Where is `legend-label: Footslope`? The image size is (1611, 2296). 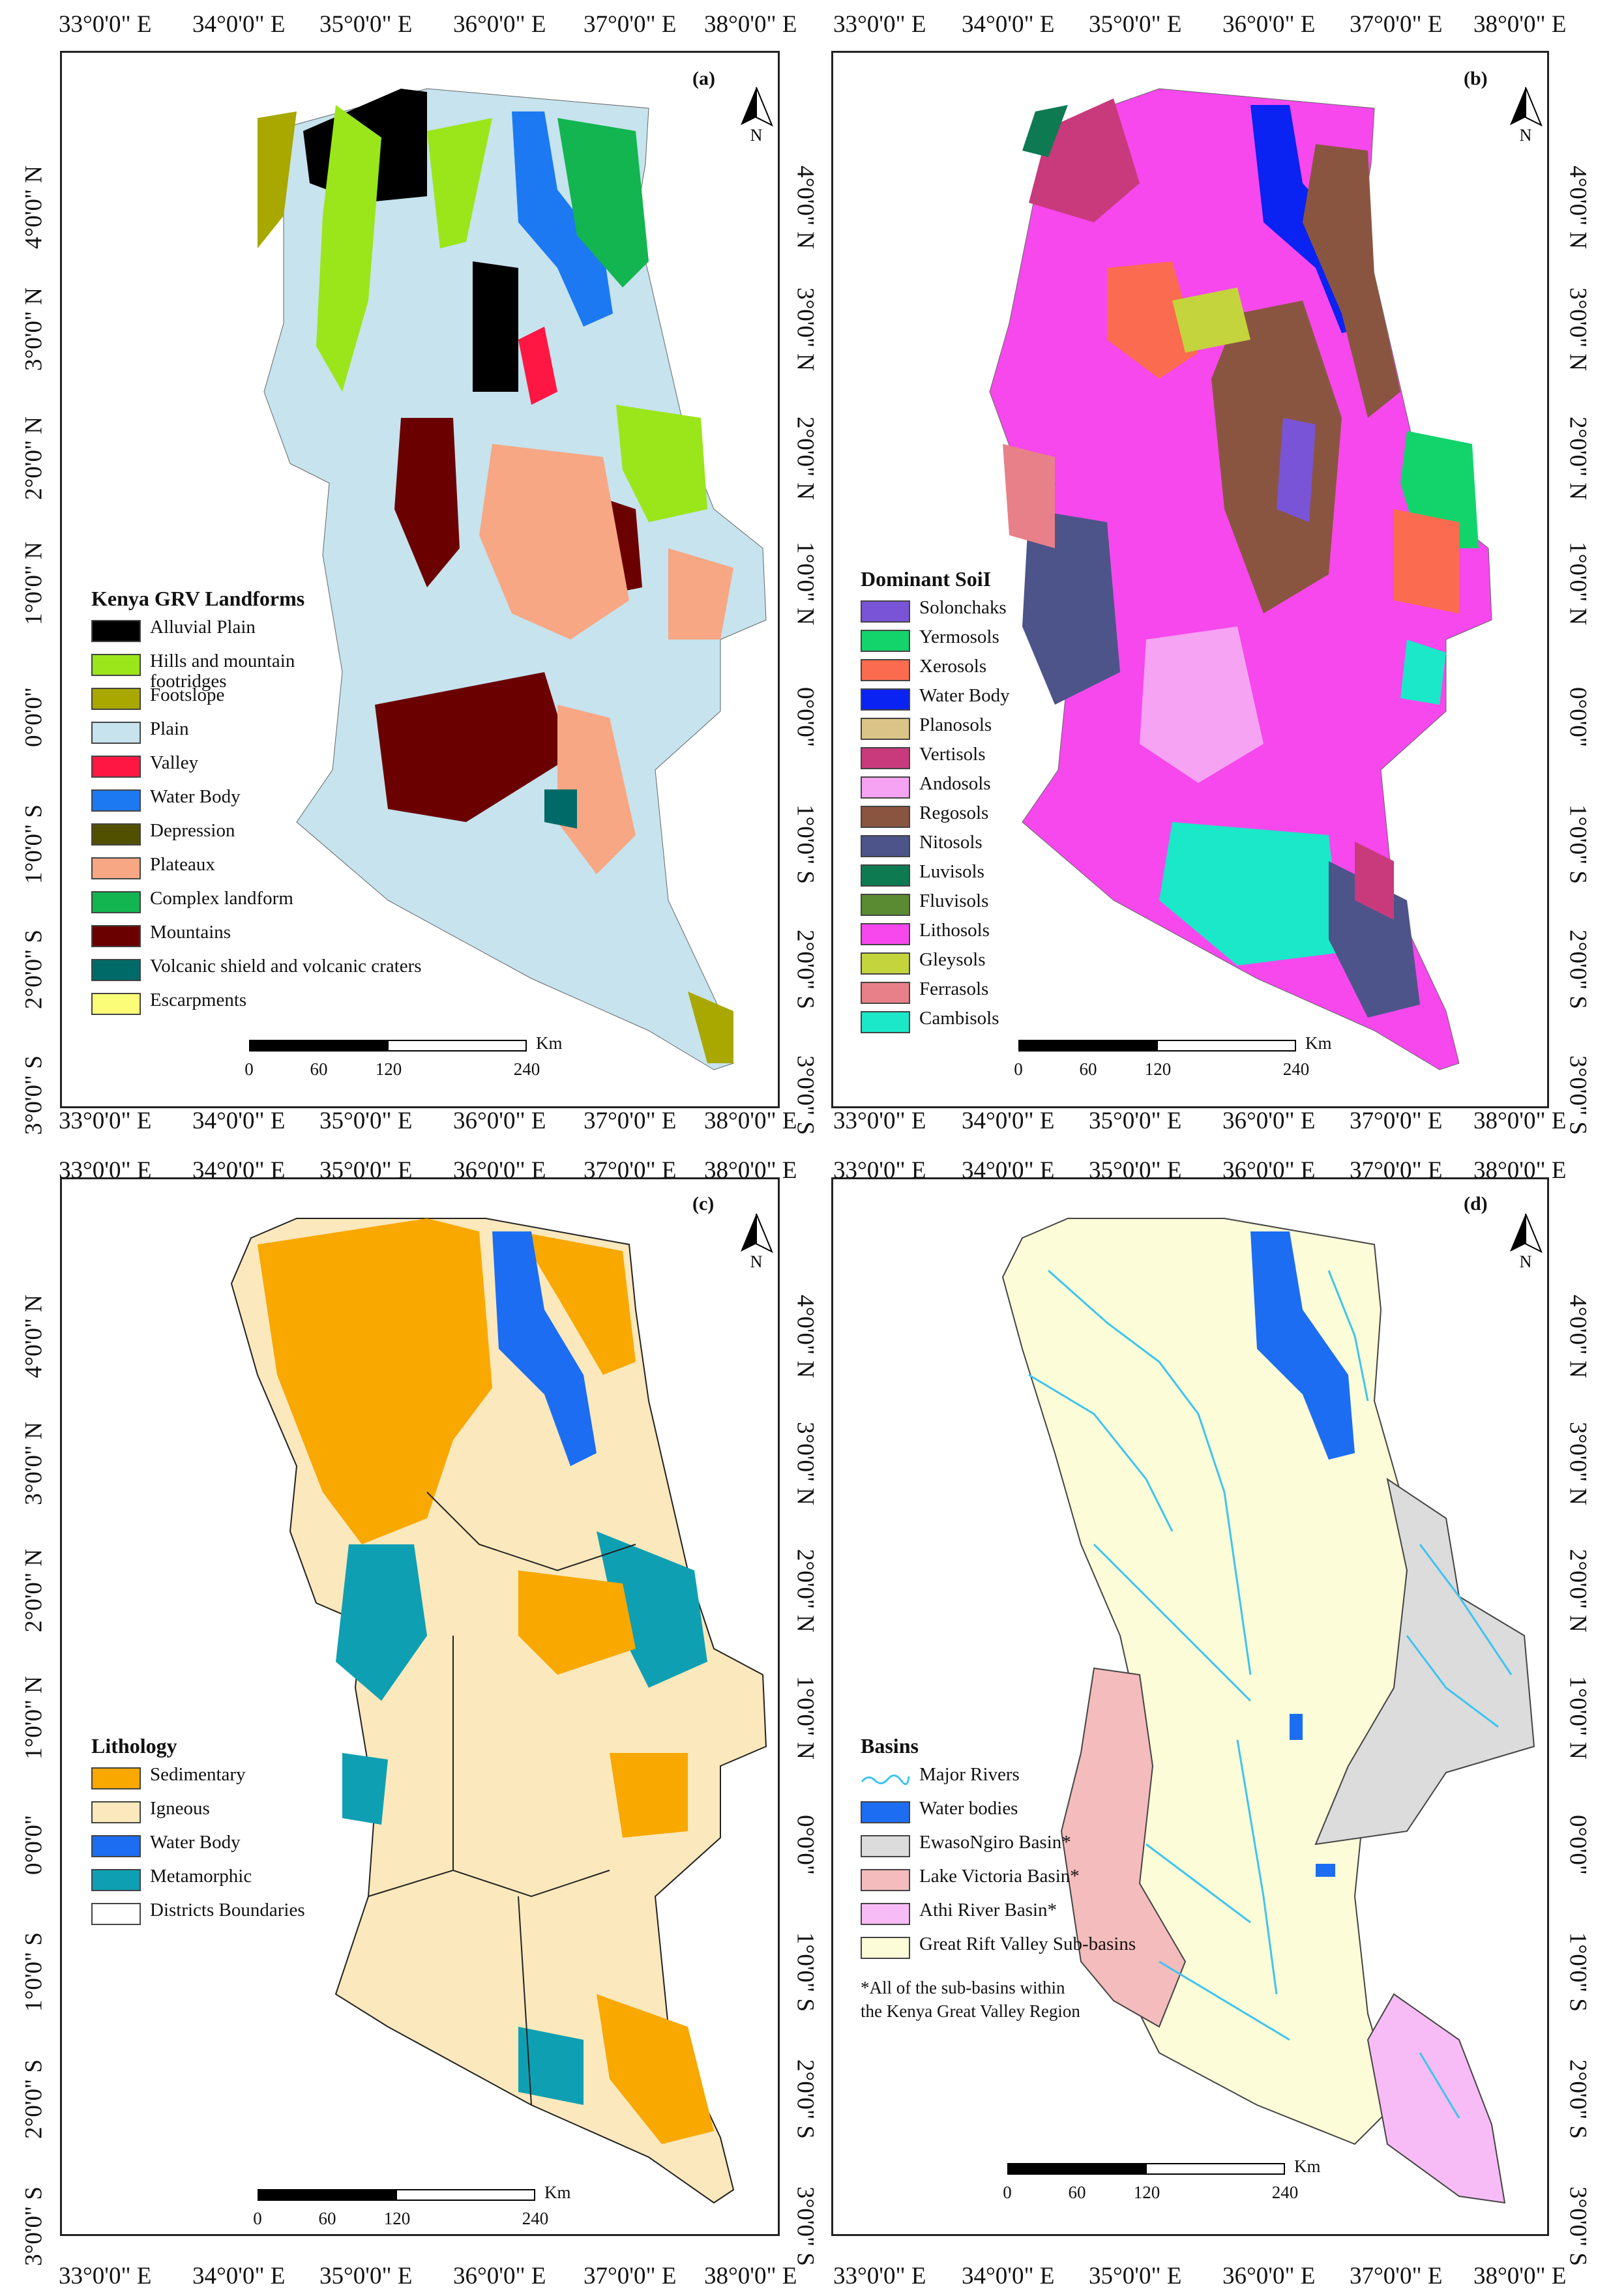 legend-label: Footslope is located at coordinates (187, 694).